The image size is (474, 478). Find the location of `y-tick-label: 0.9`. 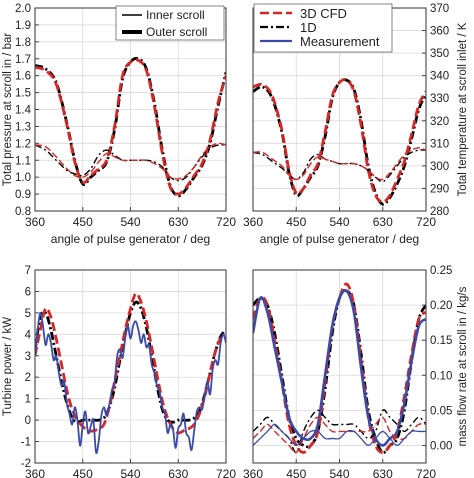

y-tick-label: 0.9 is located at coordinates (23, 195).